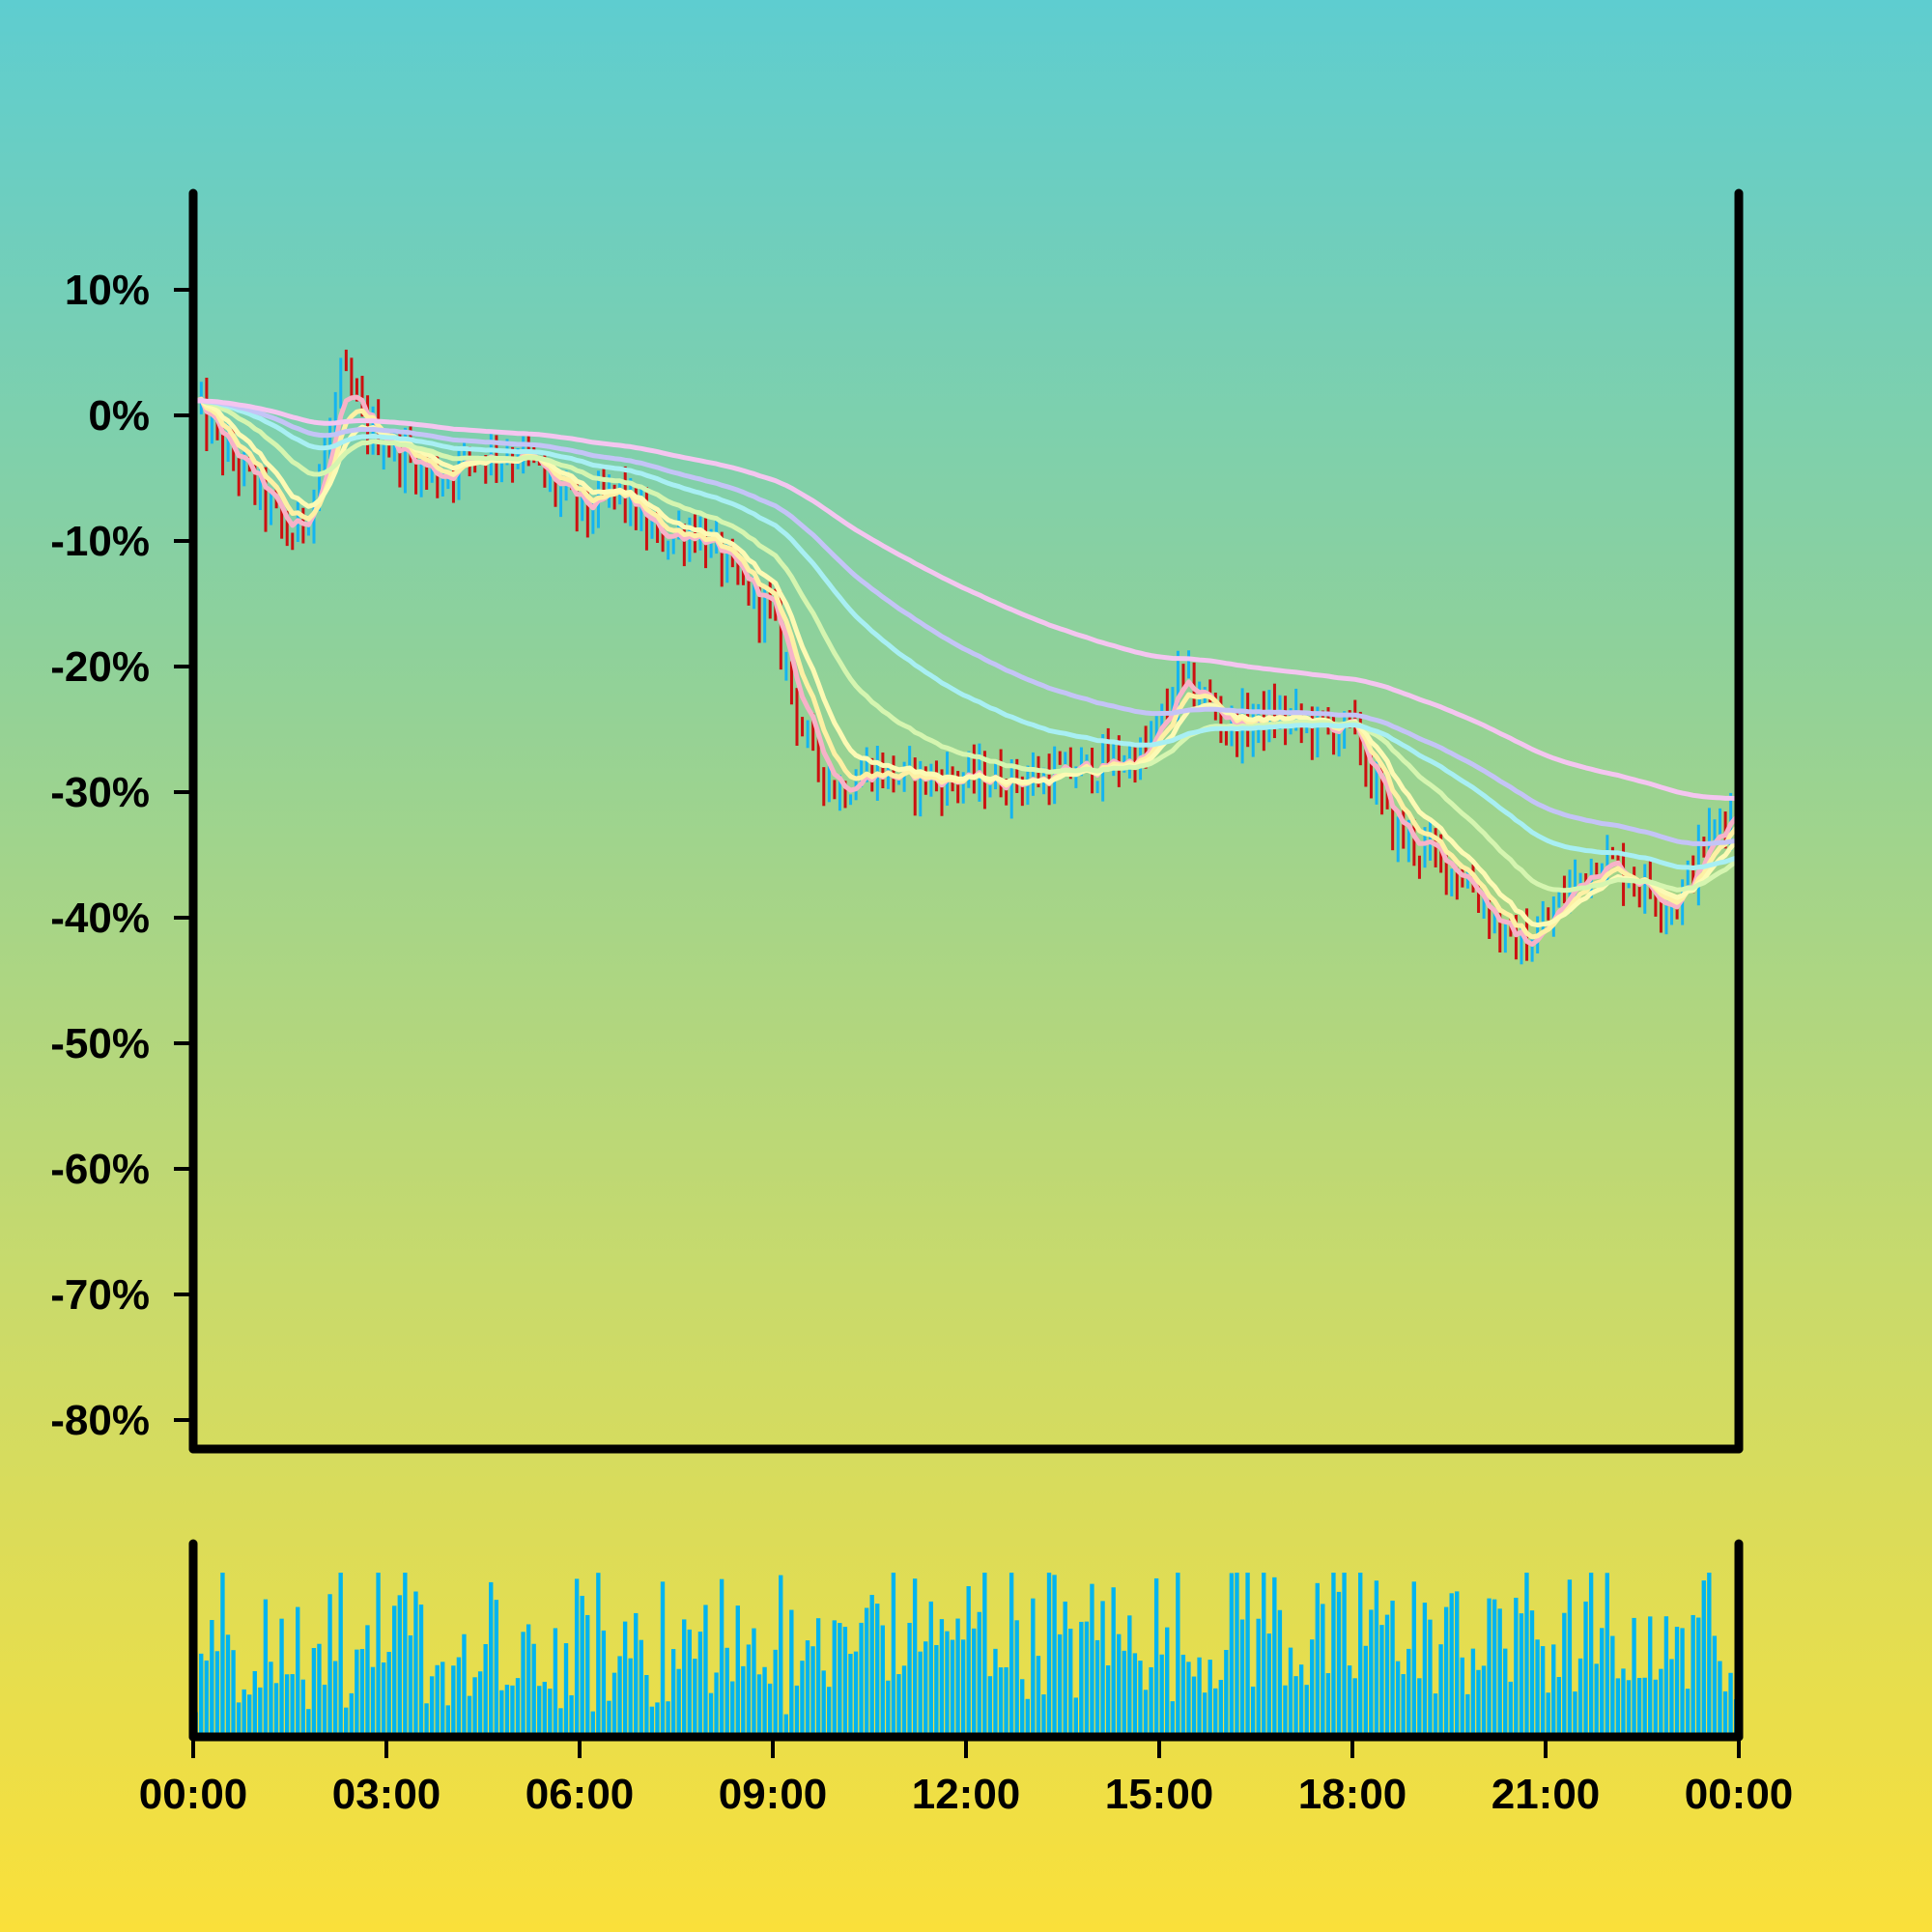 Image resolution: width=1932 pixels, height=1932 pixels. I want to click on price-tick-label: -10%, so click(100, 541).